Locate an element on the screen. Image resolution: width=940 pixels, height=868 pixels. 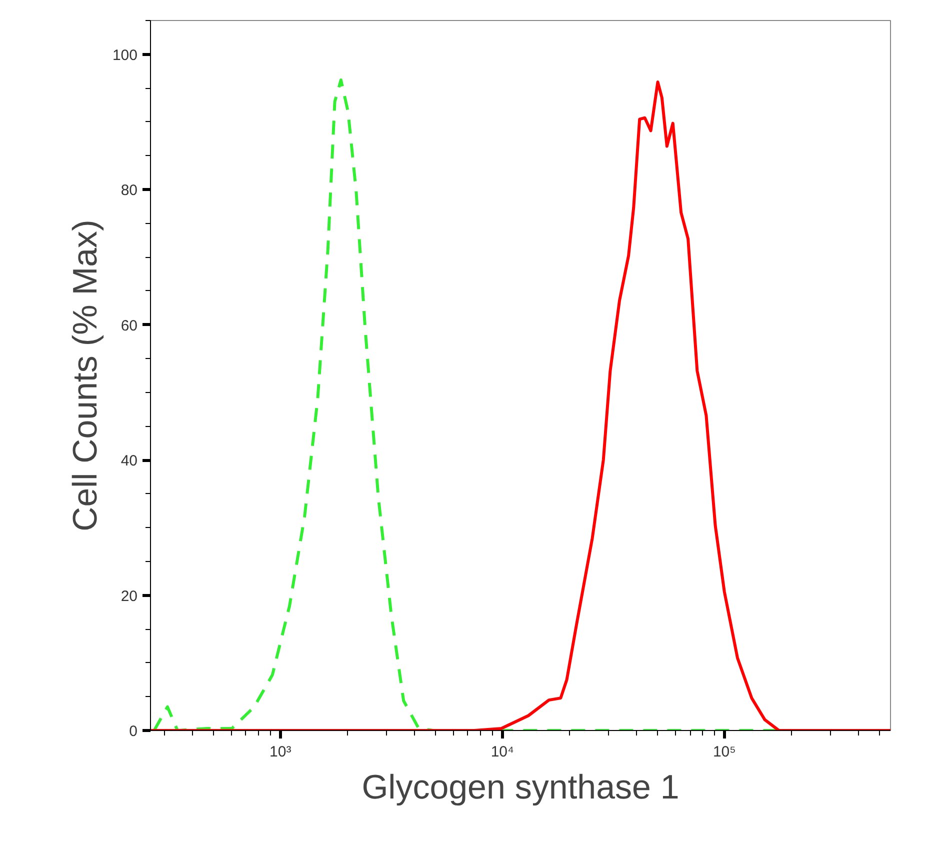
y-tick-label: 40 is located at coordinates (129, 461).